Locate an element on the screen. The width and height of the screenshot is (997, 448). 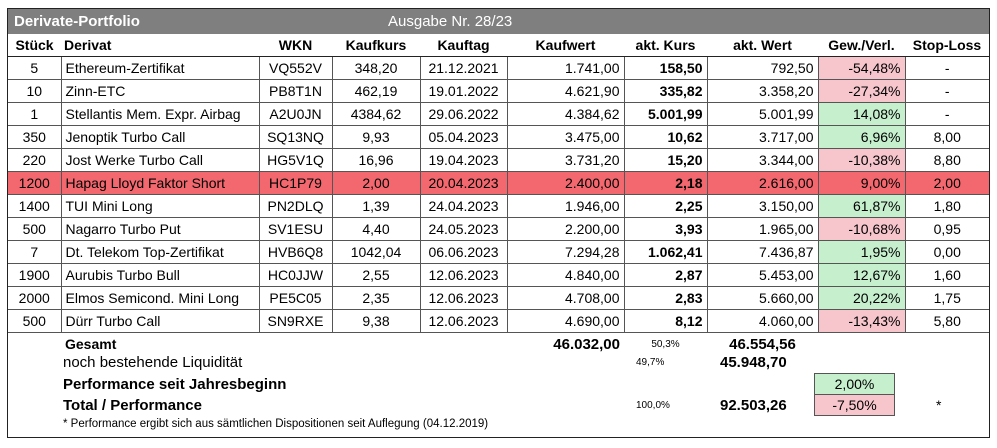
wkn-cell: VQ552V is located at coordinates (295, 68).